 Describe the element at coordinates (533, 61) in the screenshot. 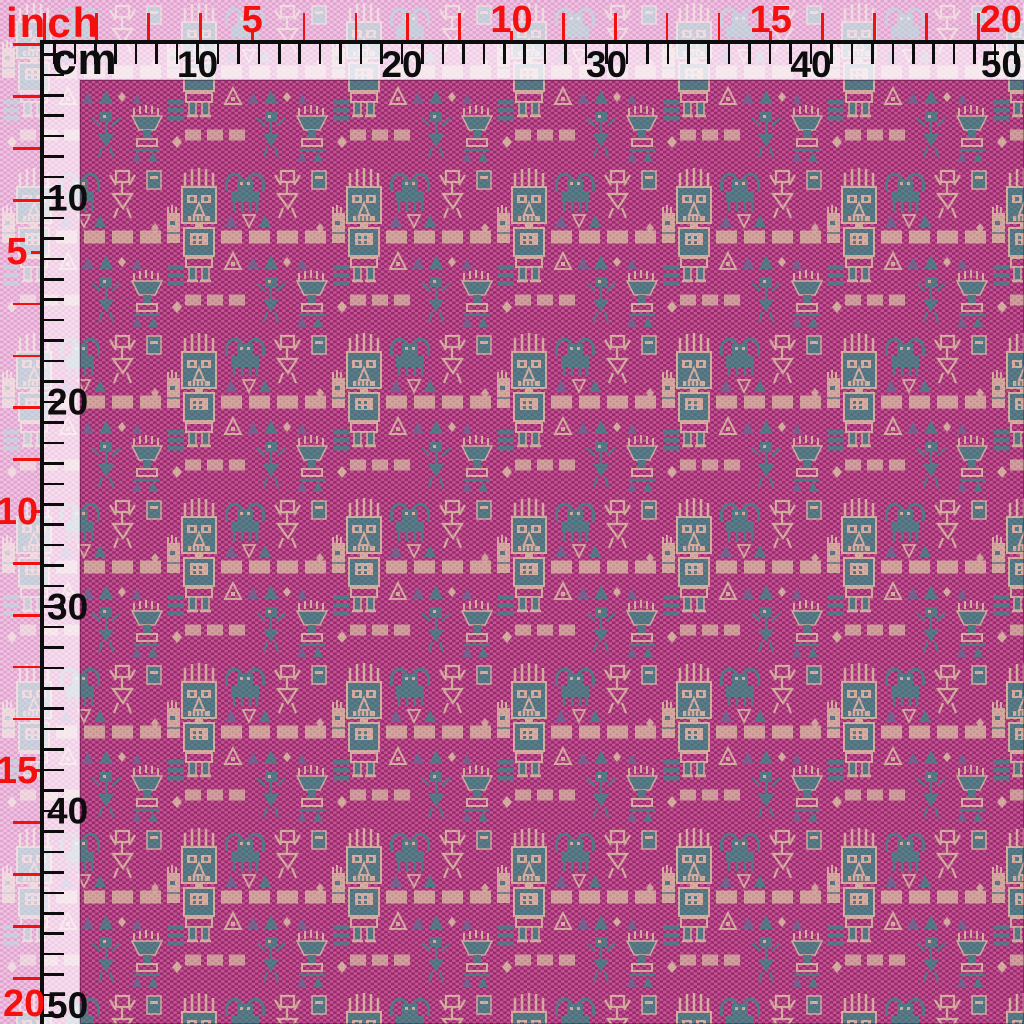

I see `ruler-backing-band-top` at that location.